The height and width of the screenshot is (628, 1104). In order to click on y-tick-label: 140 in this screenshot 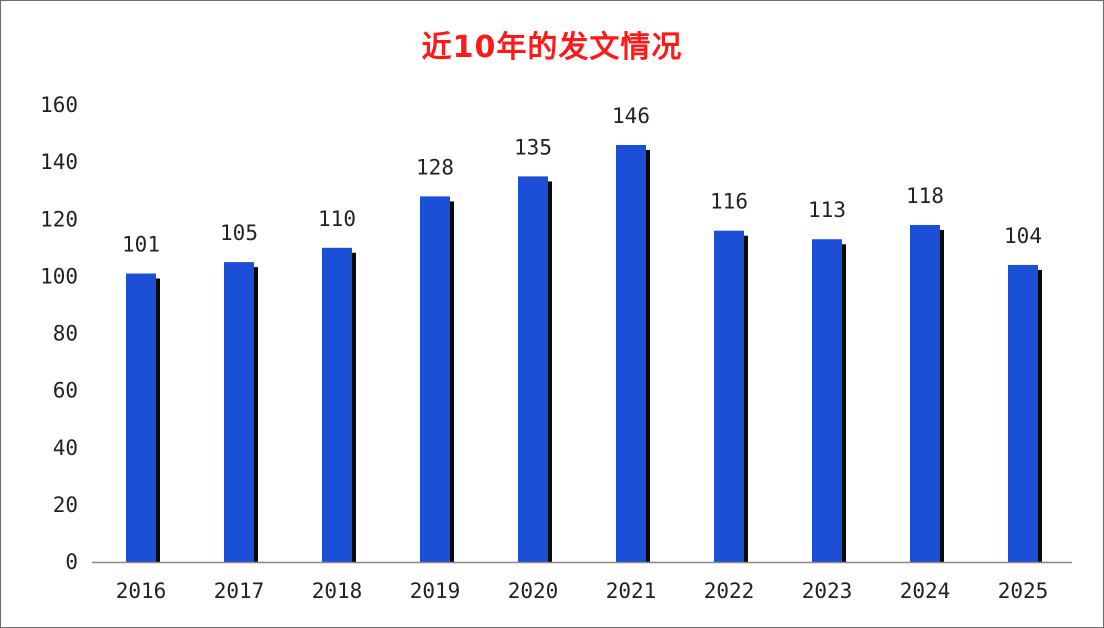, I will do `click(59, 162)`.